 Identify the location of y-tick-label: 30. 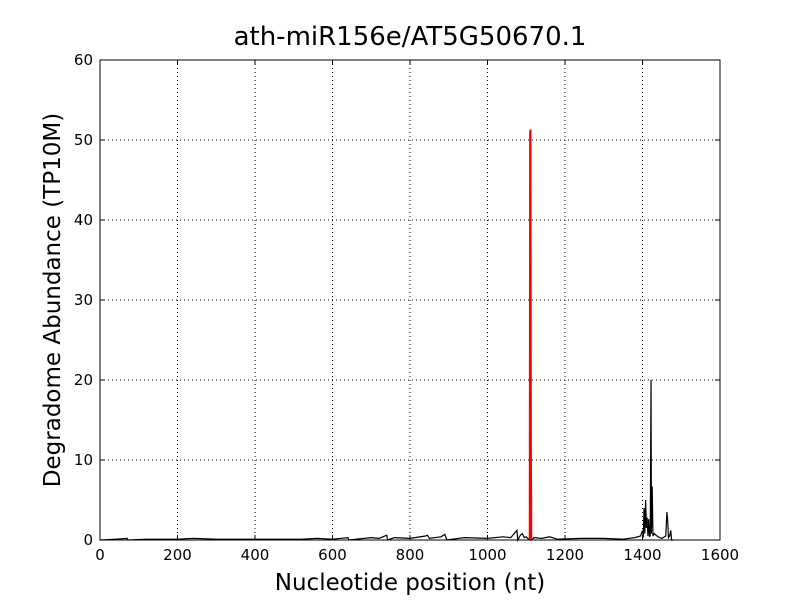
(83, 300).